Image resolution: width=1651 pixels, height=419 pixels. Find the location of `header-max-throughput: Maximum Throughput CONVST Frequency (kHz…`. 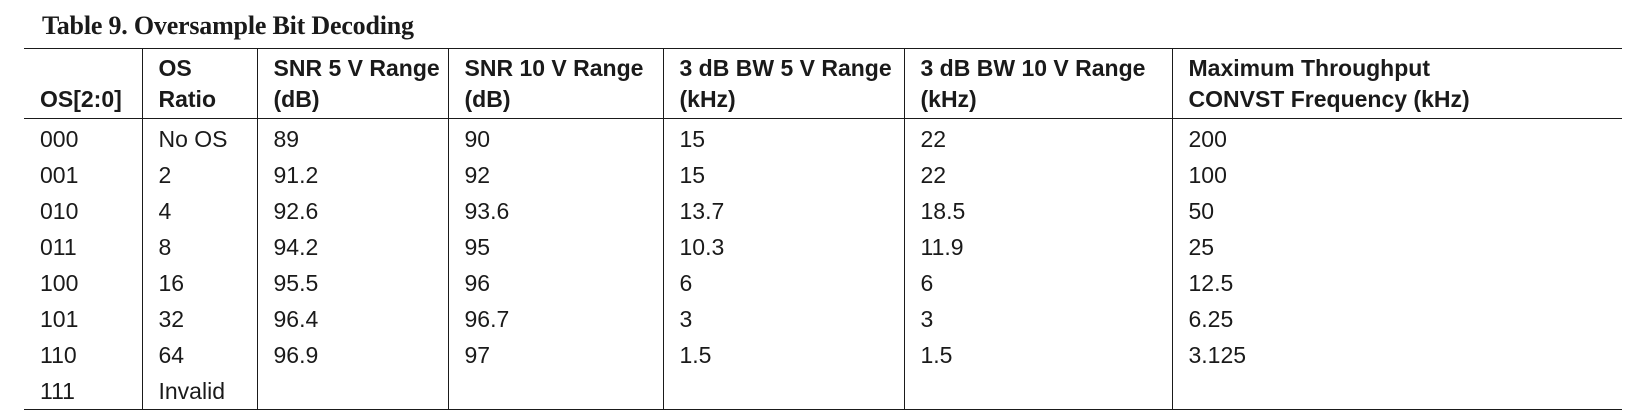

header-max-throughput: Maximum Throughput CONVST Frequency (kHz… is located at coordinates (1396, 83).